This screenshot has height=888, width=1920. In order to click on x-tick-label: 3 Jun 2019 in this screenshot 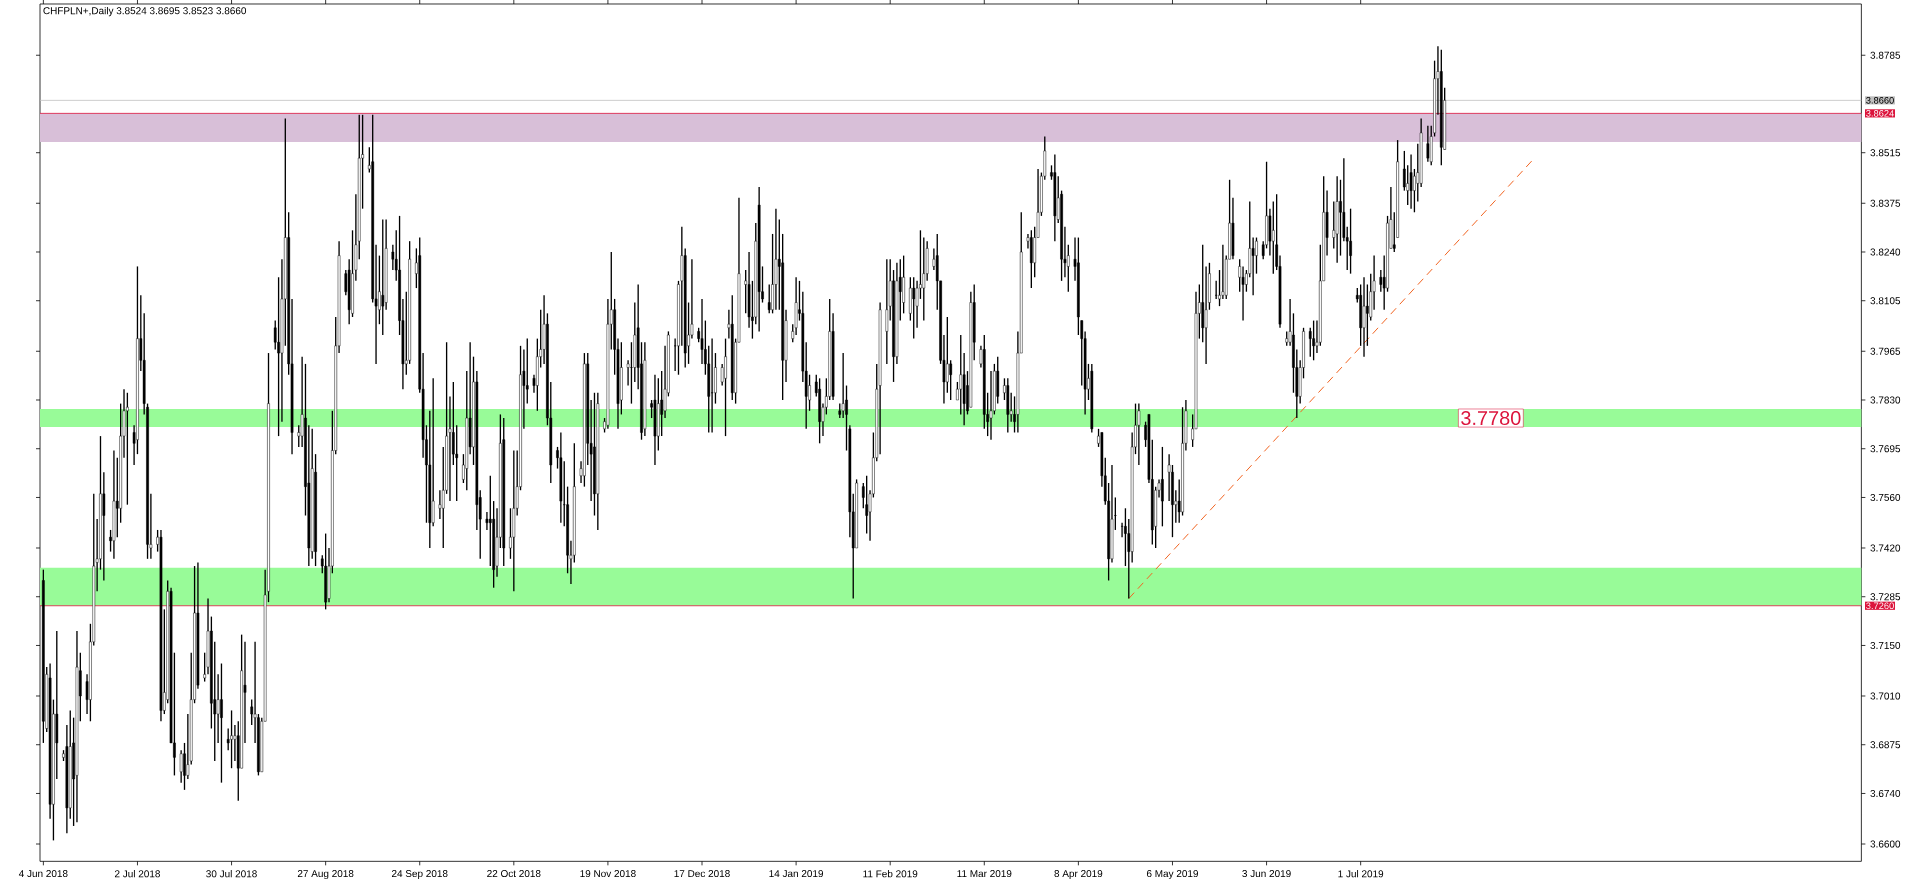, I will do `click(1266, 874)`.